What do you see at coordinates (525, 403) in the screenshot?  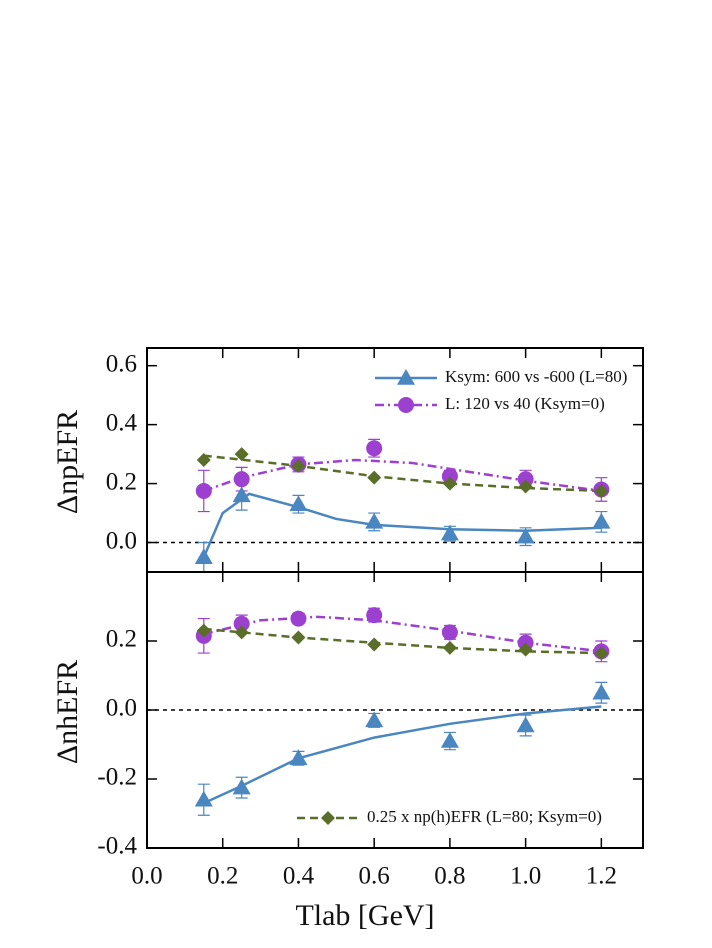 I see `legend-label: L: 120 vs 40 (Ksym=0)` at bounding box center [525, 403].